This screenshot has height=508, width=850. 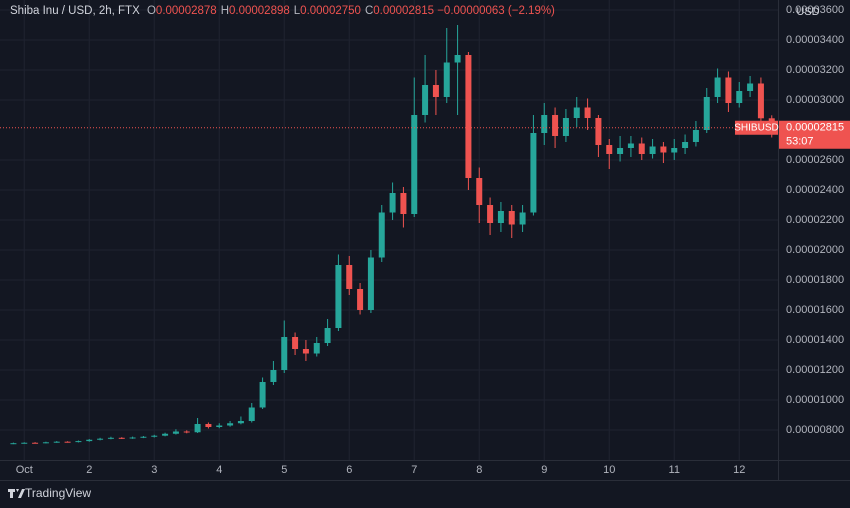 What do you see at coordinates (151, 11) in the screenshot?
I see `ohlc-key: O` at bounding box center [151, 11].